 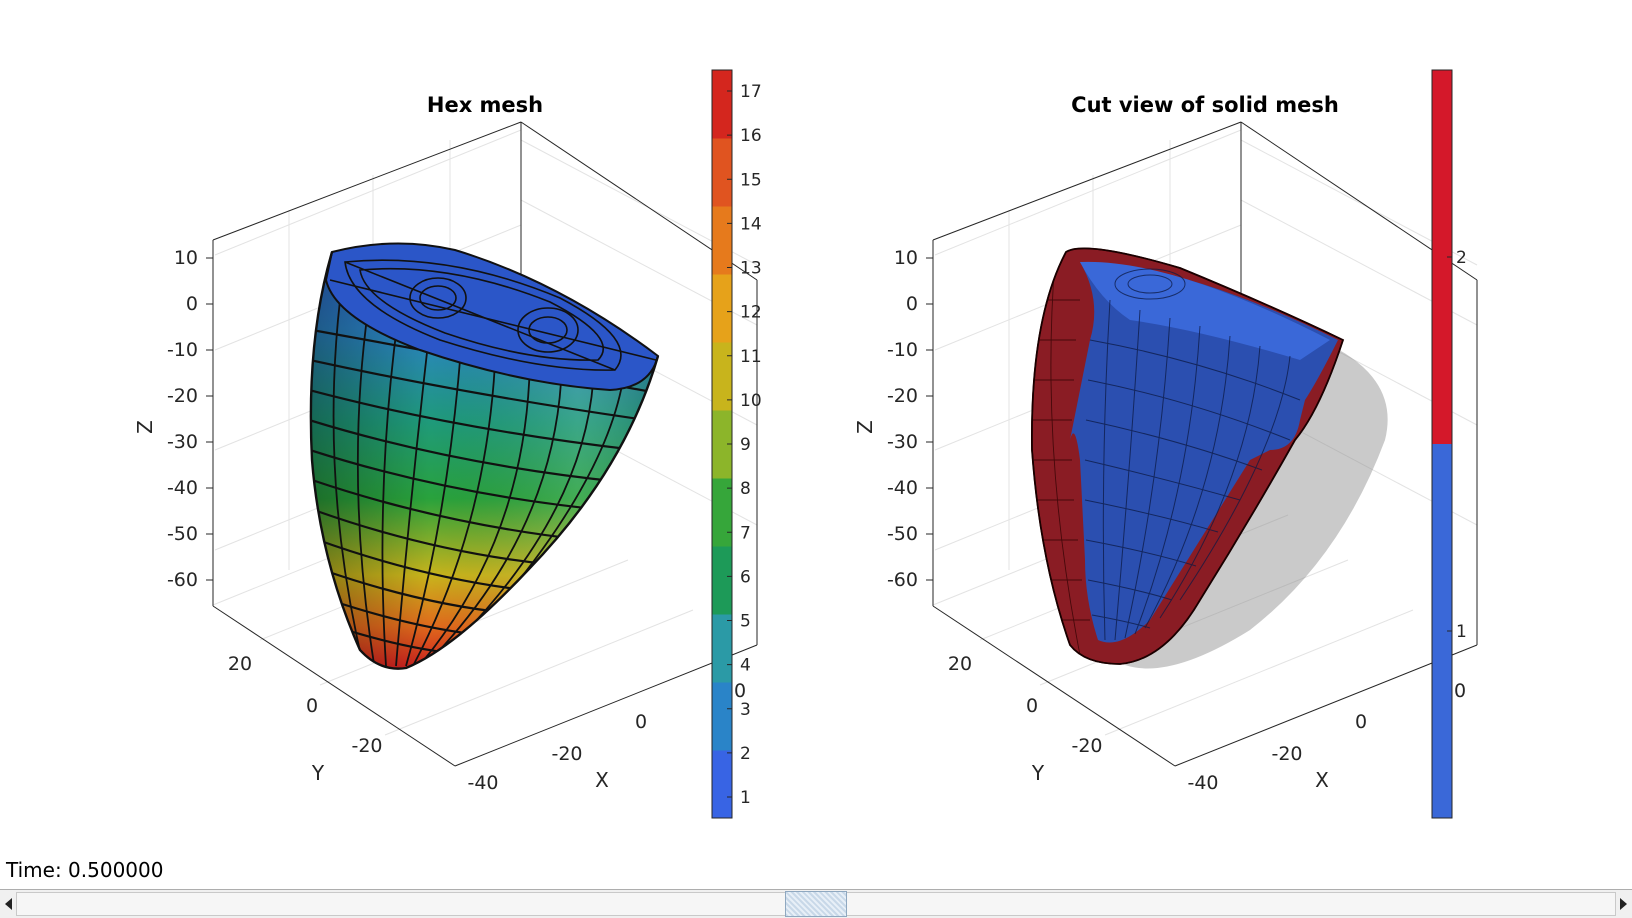 I want to click on left-y-tick-label: 20, so click(x=240, y=664).